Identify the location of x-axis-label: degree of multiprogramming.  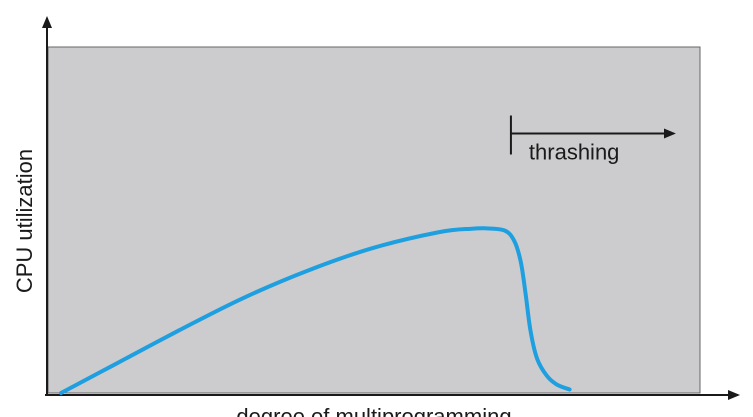
(373, 410).